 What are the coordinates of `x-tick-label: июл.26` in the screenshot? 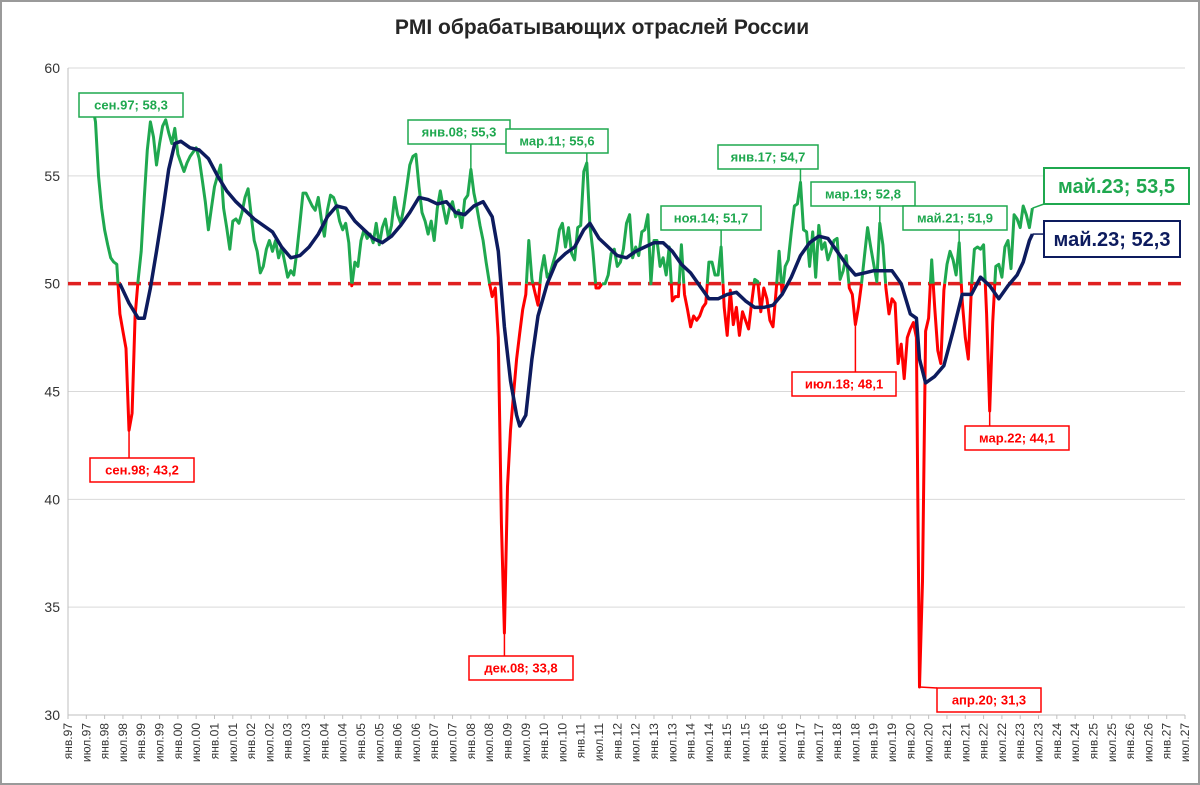 It's located at (1148, 742).